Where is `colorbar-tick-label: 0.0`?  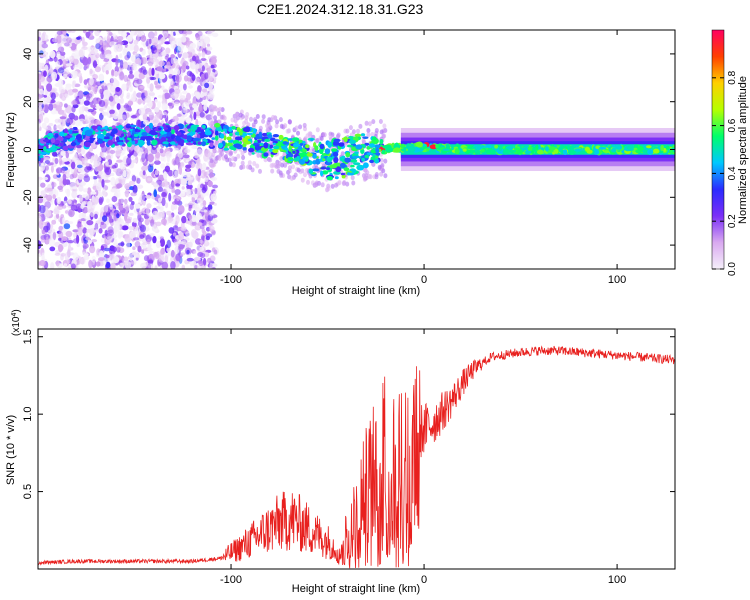 colorbar-tick-label: 0.0 is located at coordinates (732, 269).